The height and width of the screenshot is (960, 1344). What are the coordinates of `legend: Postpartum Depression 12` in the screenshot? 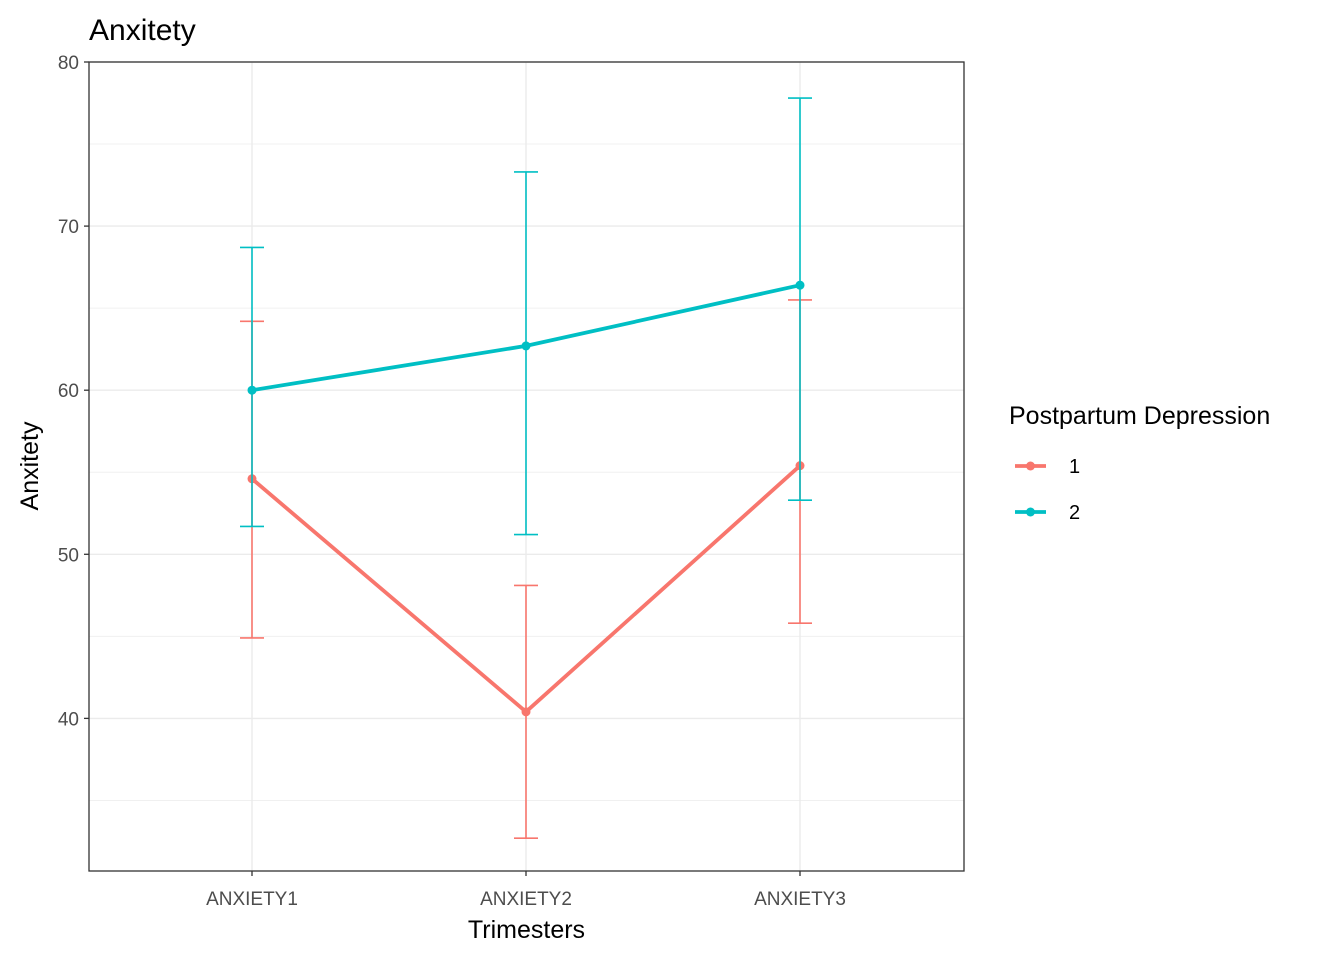 It's located at (1139, 463).